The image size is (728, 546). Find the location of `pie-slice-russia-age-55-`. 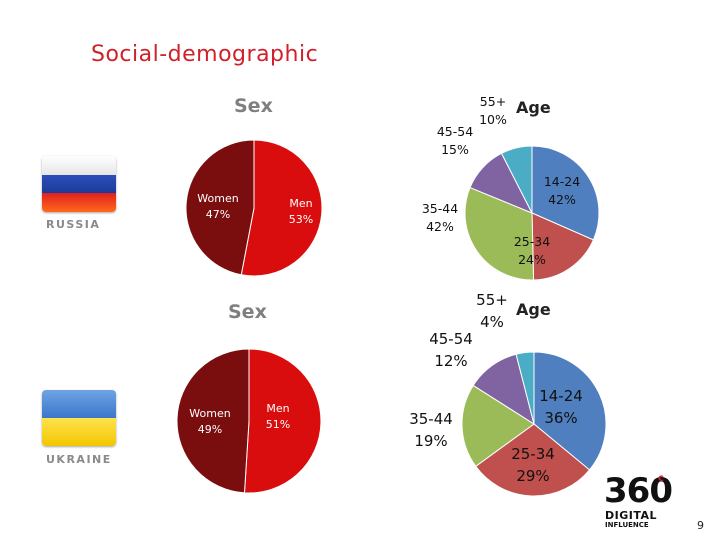

pie-slice-russia-age-55- is located at coordinates (516, 179).